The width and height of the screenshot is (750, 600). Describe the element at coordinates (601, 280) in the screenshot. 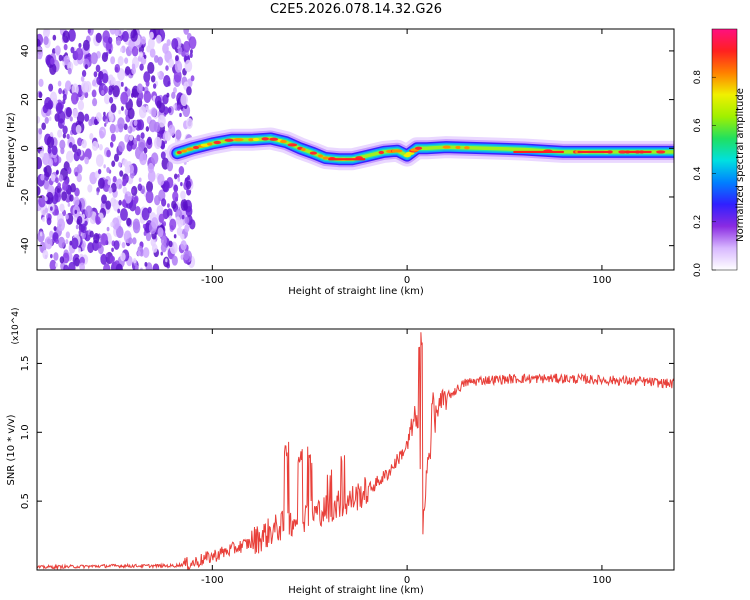

I see `x-tick-label: 100` at that location.